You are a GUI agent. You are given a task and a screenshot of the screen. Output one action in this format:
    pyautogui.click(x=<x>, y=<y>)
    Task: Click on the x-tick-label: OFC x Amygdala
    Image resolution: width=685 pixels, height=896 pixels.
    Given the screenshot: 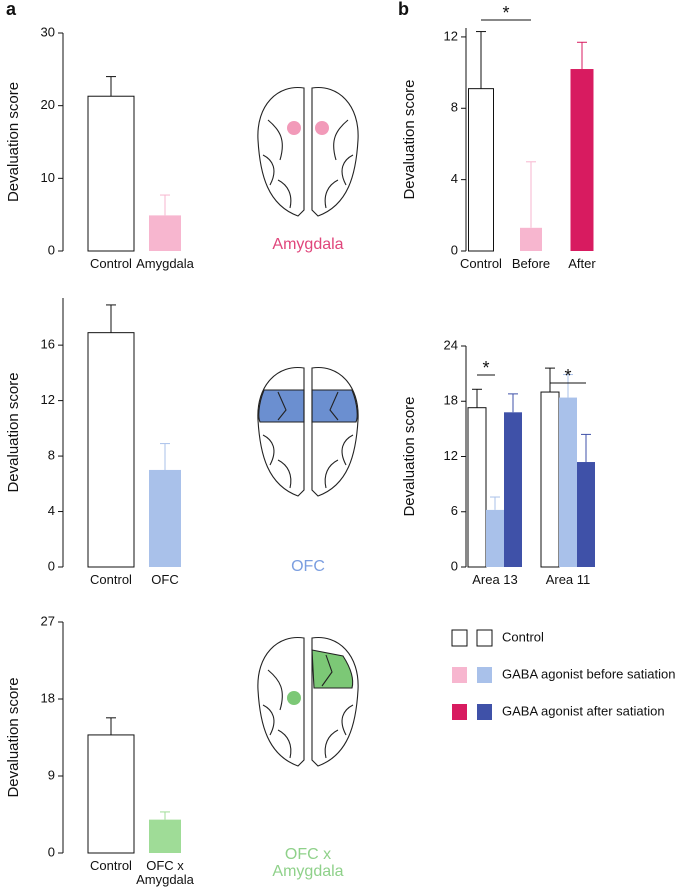 What is the action you would take?
    pyautogui.click(x=165, y=873)
    